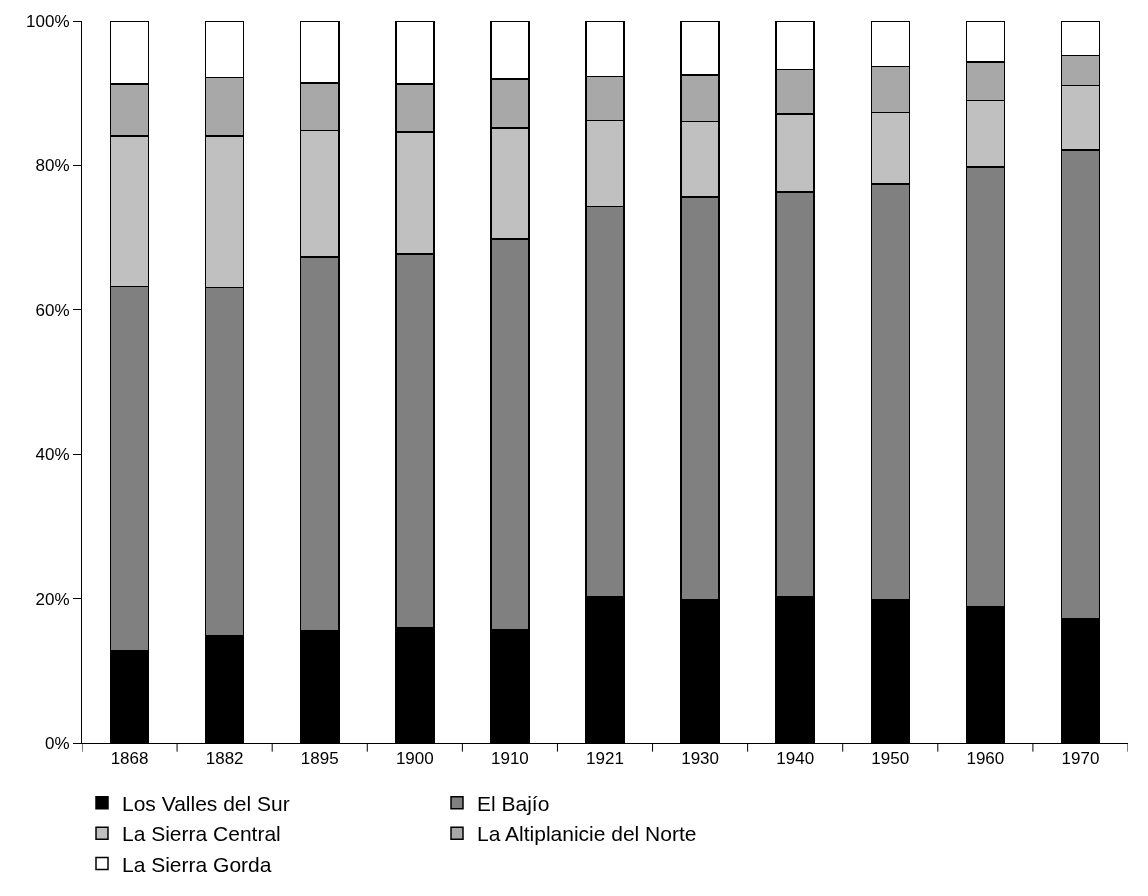 This screenshot has height=896, width=1148. I want to click on x-tick-label: 1930, so click(700, 759).